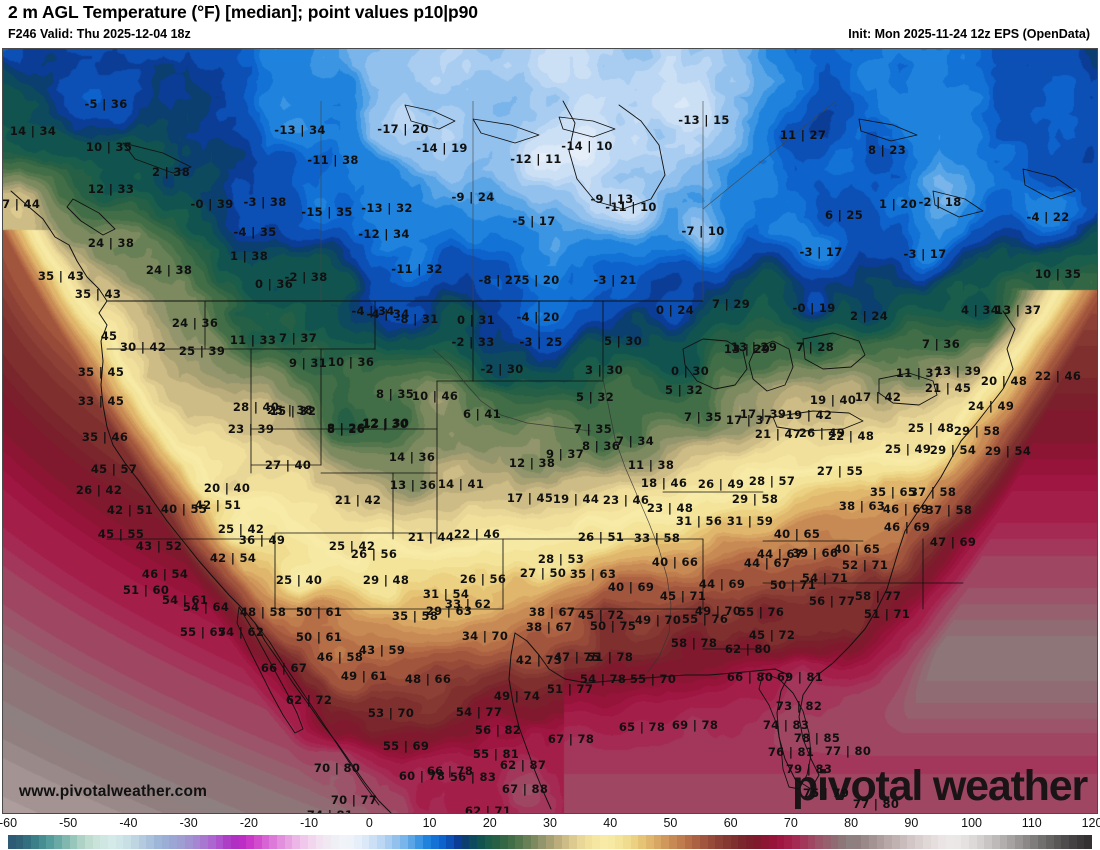  What do you see at coordinates (1031, 823) in the screenshot?
I see `colorbar-tick: 110` at bounding box center [1031, 823].